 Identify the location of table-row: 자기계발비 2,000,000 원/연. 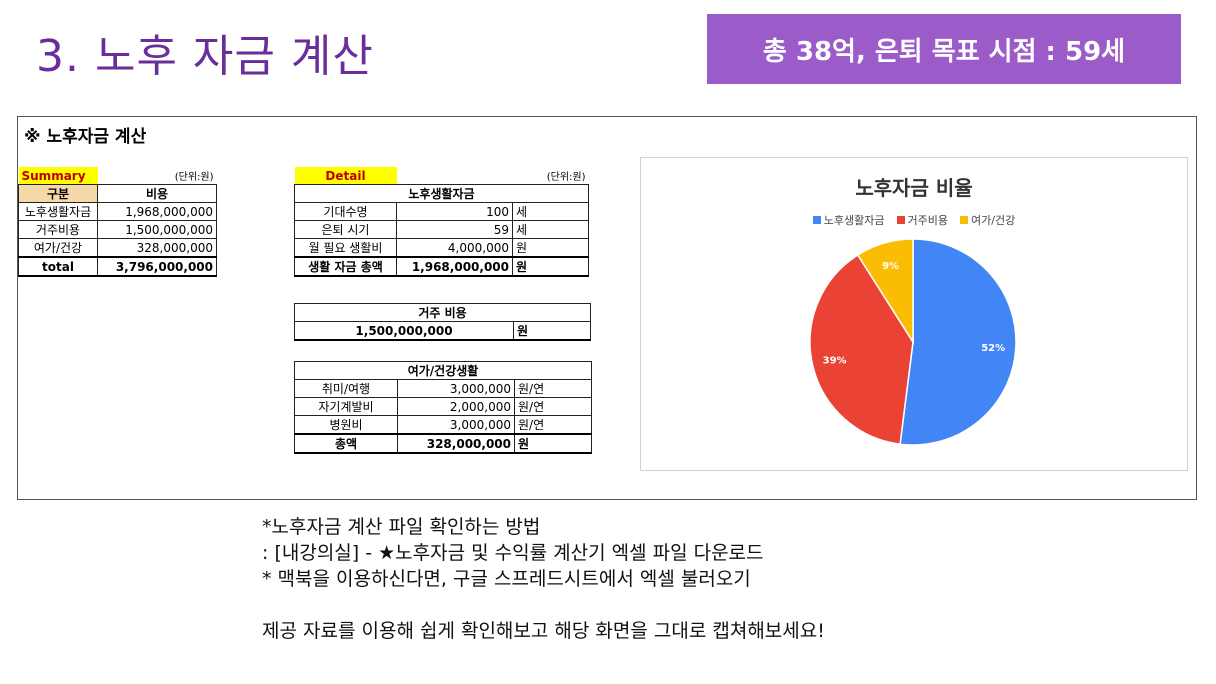
(443, 406).